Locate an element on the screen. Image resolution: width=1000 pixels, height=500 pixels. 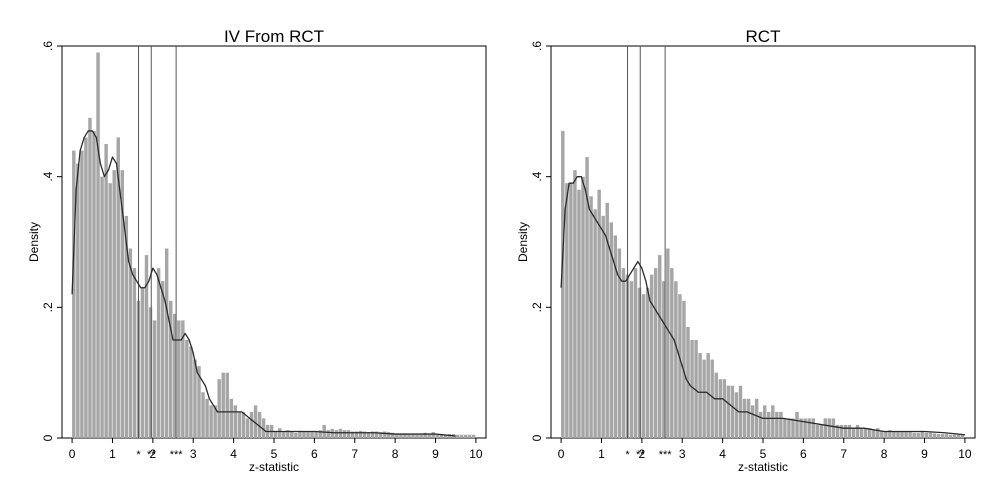
x-axis-label: z-statistic is located at coordinates (763, 467).